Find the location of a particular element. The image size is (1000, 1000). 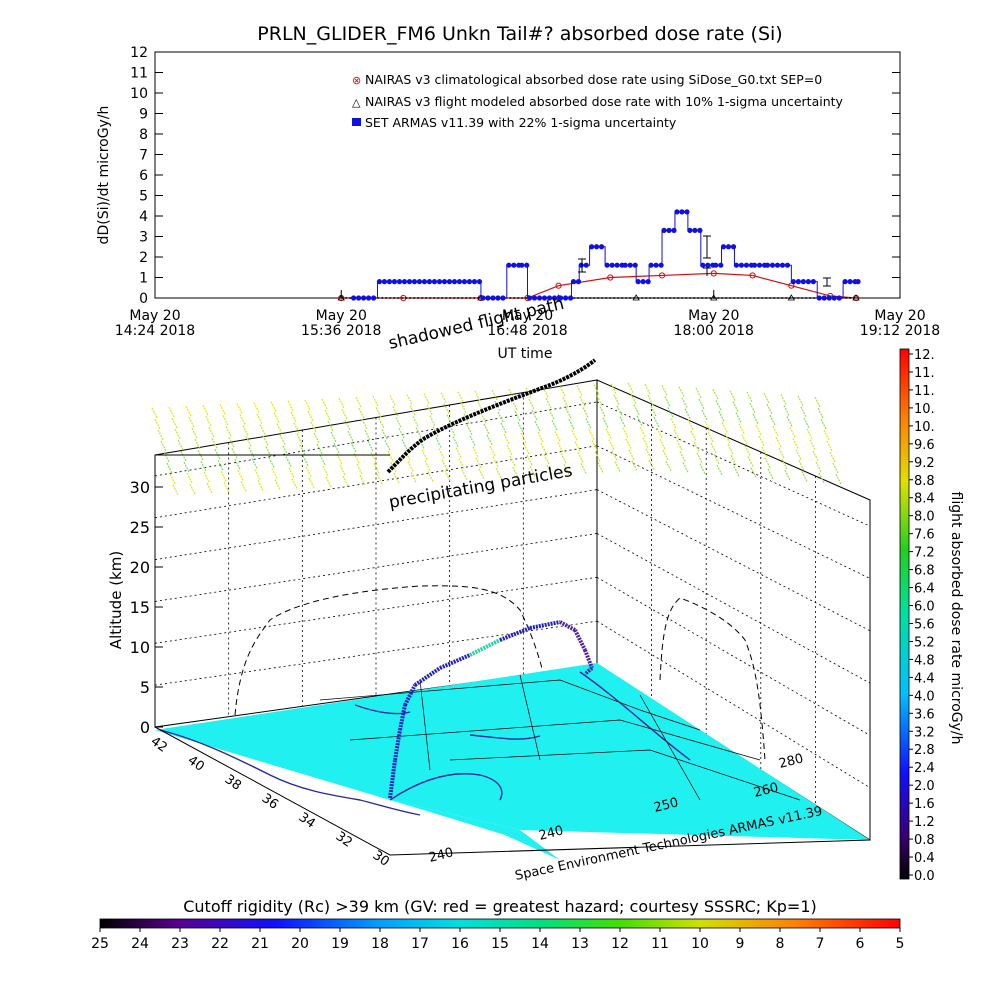

h-tick-label: 17 is located at coordinates (420, 944).